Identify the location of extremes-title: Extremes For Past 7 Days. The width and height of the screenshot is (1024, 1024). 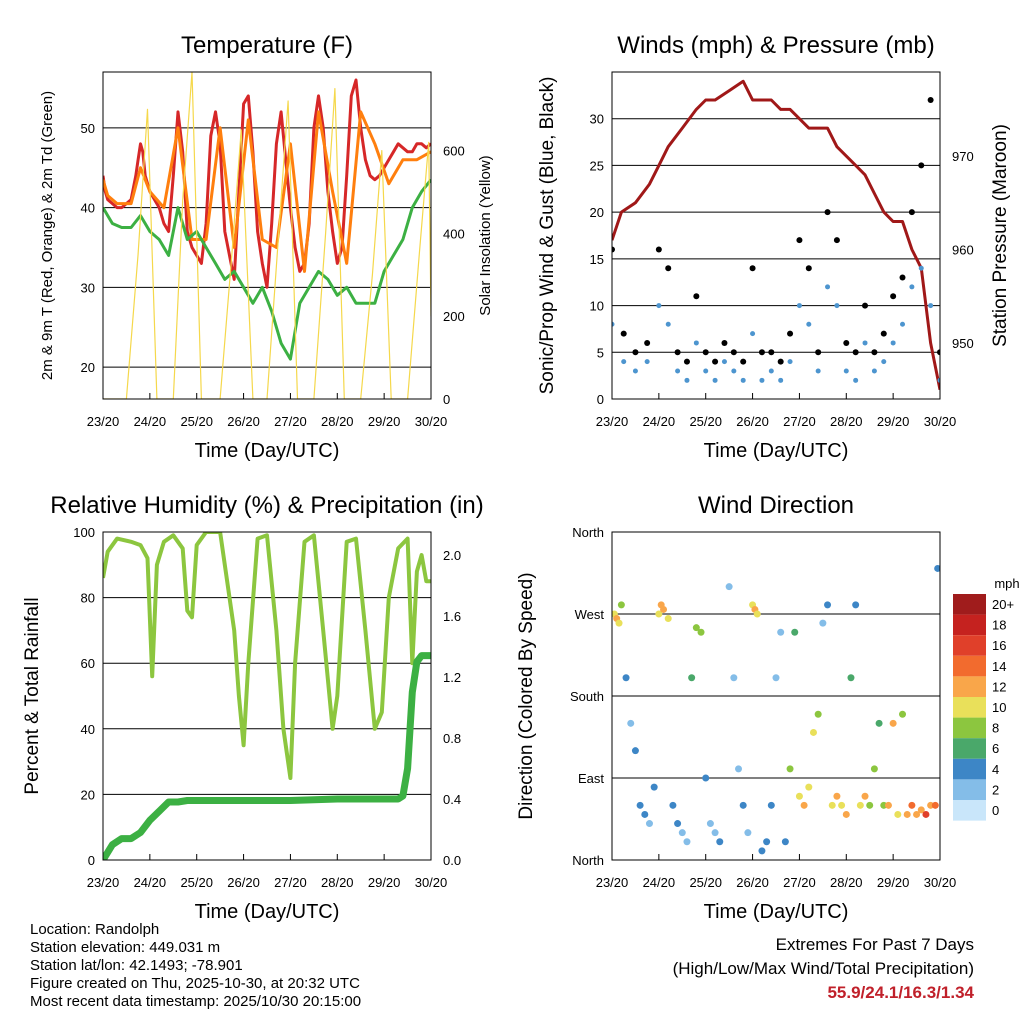
(874, 944).